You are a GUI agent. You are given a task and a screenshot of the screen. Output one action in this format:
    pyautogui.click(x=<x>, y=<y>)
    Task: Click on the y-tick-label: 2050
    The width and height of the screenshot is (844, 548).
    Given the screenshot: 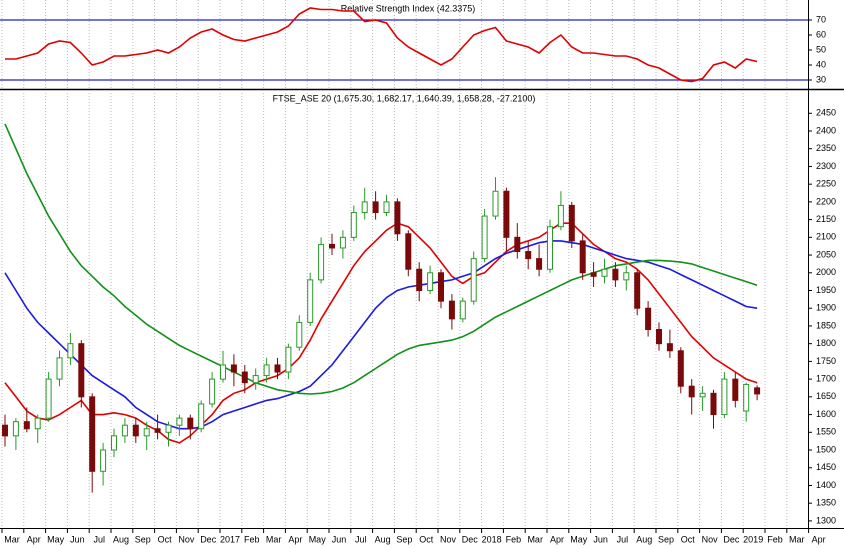 What is the action you would take?
    pyautogui.click(x=826, y=254)
    